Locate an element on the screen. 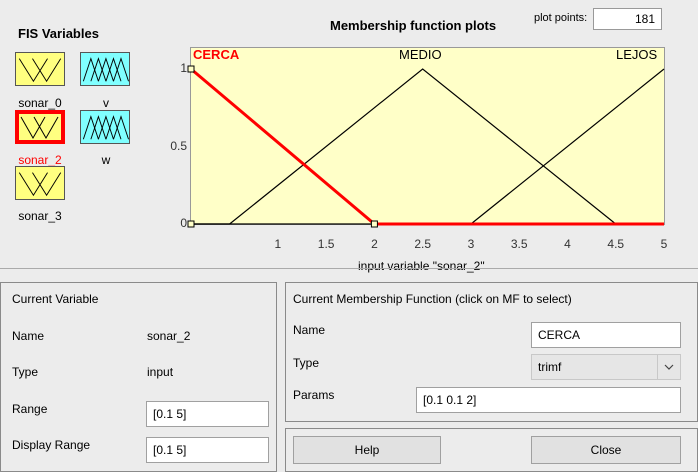 Image resolution: width=698 pixels, height=472 pixels. display-range-label: Display Range is located at coordinates (51, 445).